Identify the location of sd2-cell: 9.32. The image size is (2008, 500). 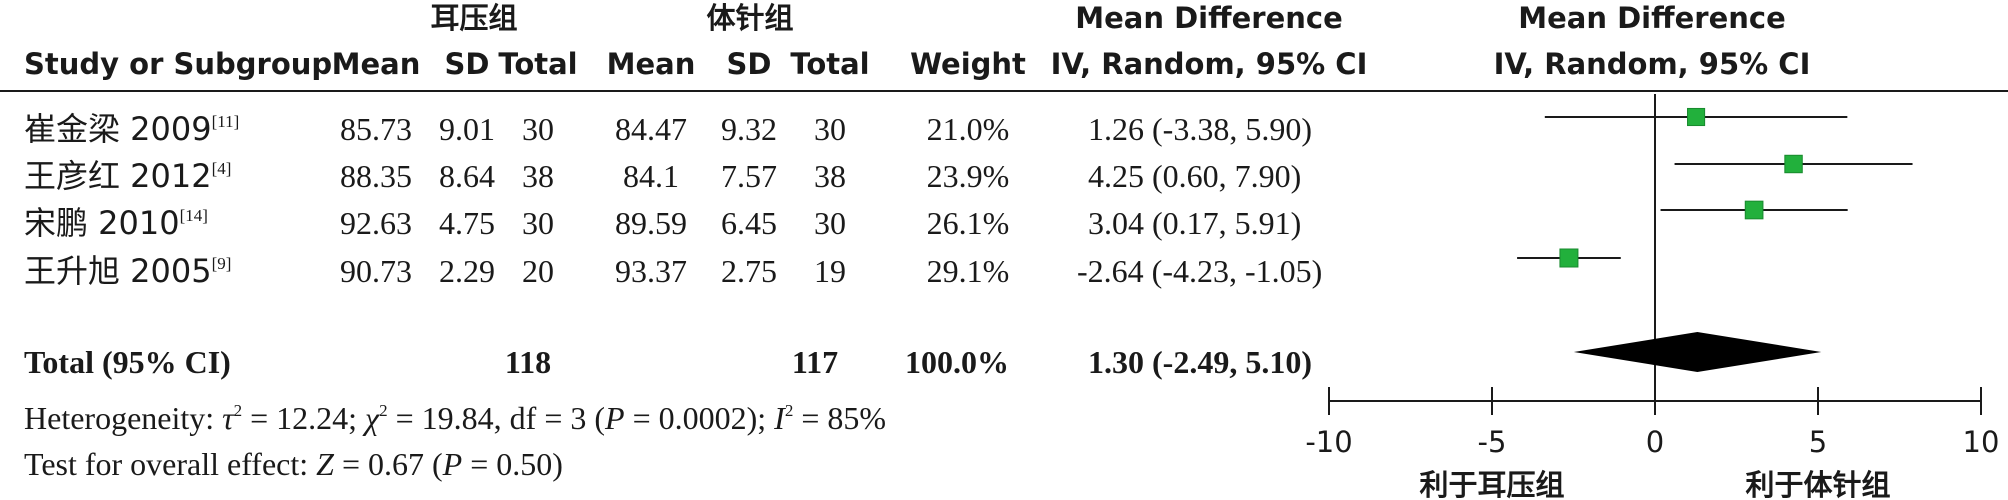
(749, 129).